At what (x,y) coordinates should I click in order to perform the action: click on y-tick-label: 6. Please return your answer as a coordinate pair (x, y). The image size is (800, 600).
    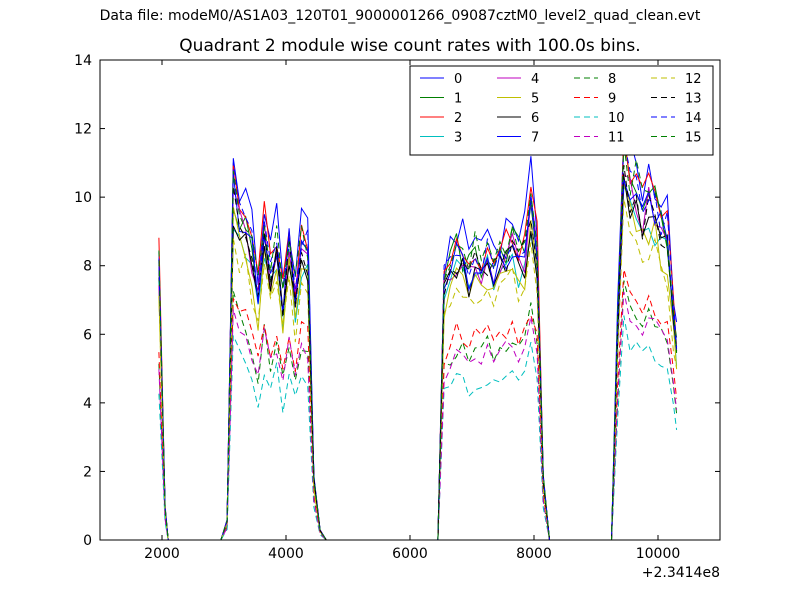
    Looking at the image, I should click on (87, 335).